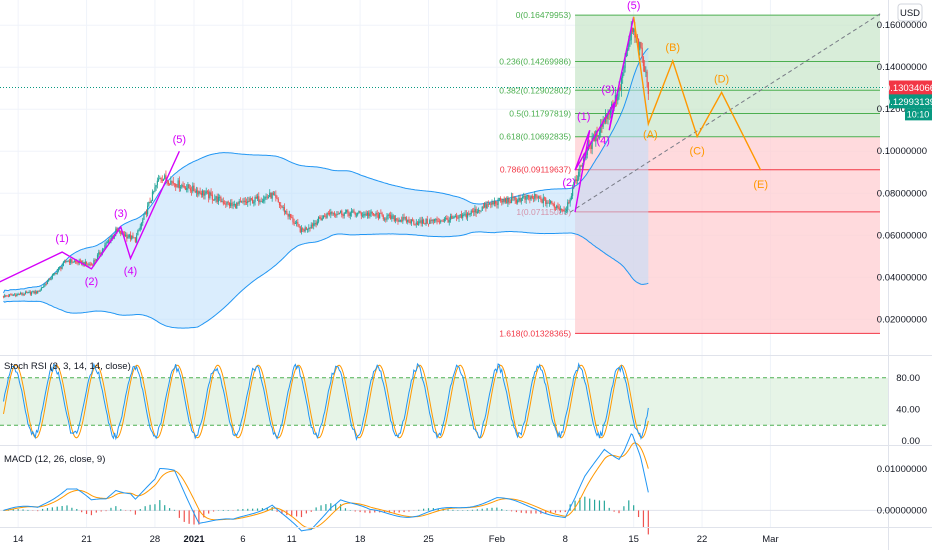 This screenshot has height=550, width=932. Describe the element at coordinates (697, 152) in the screenshot. I see `corrective-wave-label: (C)` at that location.